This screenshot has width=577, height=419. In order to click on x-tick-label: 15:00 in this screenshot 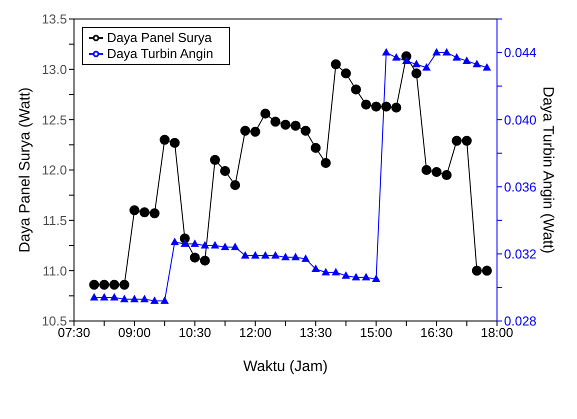, I will do `click(376, 332)`.